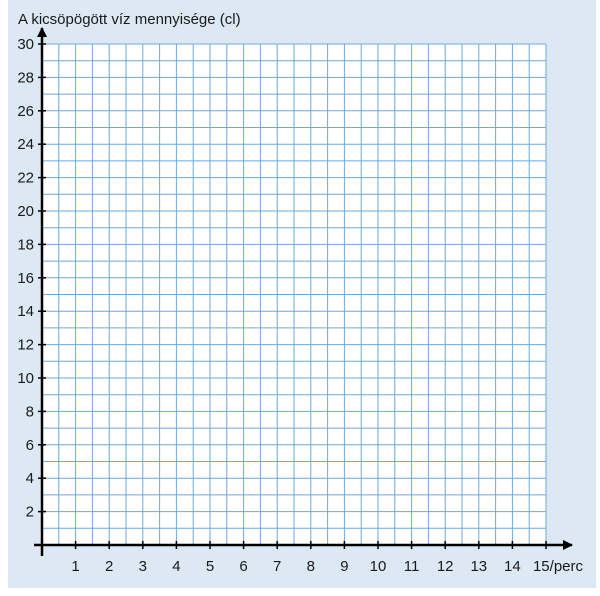  I want to click on y-tick-label: 28, so click(25, 77).